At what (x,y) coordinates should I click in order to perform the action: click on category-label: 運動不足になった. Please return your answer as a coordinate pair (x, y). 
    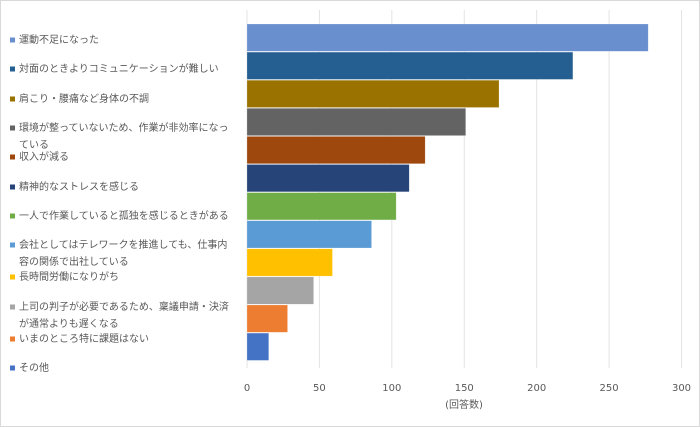
    Looking at the image, I should click on (59, 39).